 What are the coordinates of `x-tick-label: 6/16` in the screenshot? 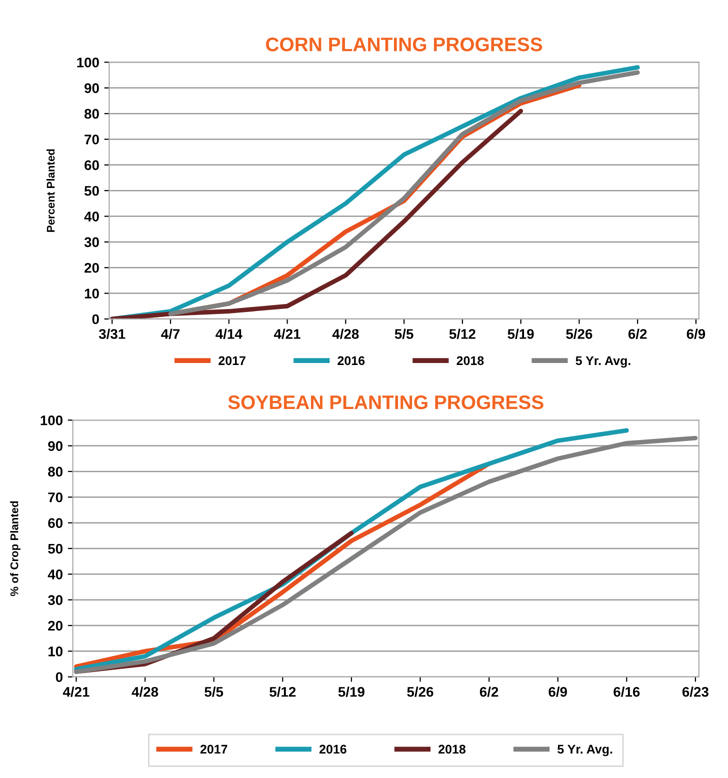 It's located at (627, 691).